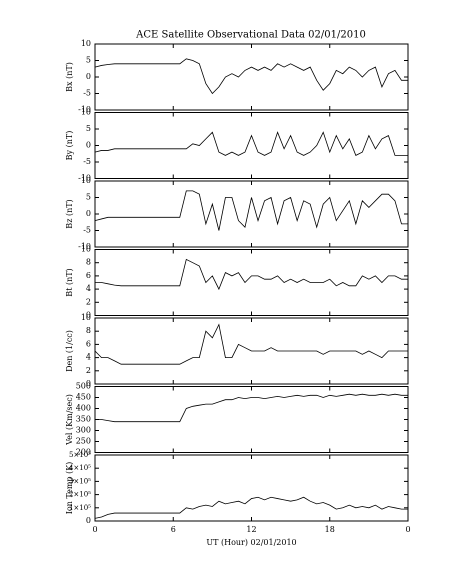 The image size is (453, 566). Describe the element at coordinates (173, 529) in the screenshot. I see `x-tick-label: 6` at that location.